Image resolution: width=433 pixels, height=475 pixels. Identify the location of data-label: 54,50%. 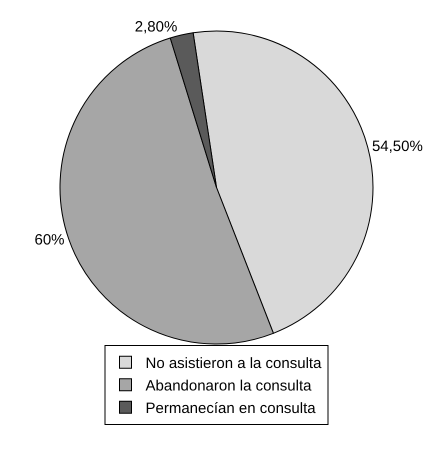
(397, 147).